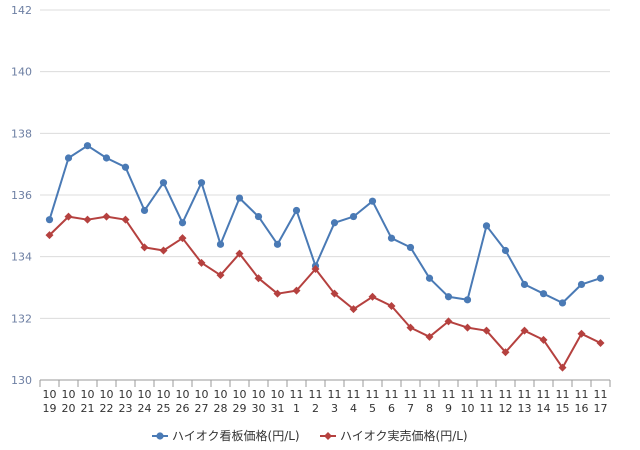  I want to click on x-tick-label-day: 5, so click(372, 408).